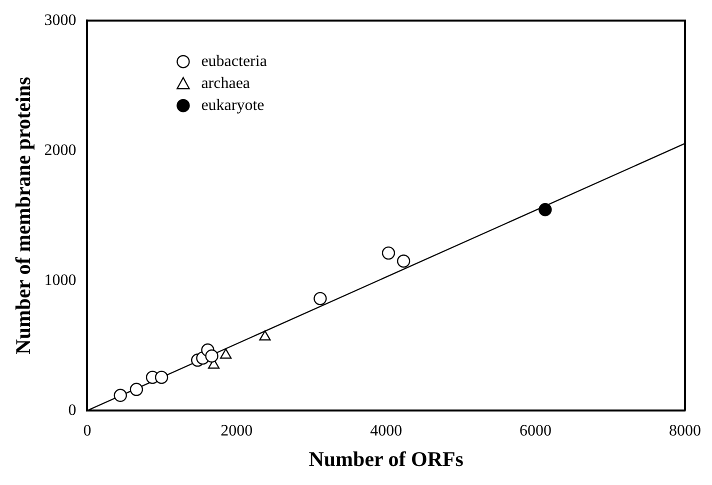  I want to click on x-axis-title: Number of ORFs, so click(386, 458).